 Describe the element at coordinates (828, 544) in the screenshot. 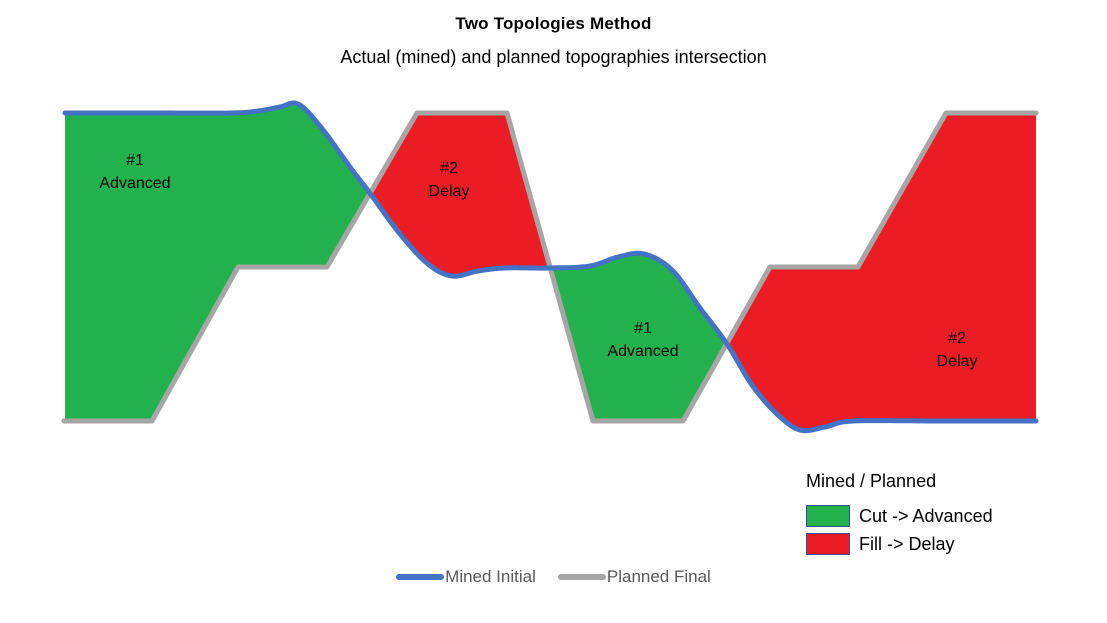

I see `fill-color-swatch` at that location.